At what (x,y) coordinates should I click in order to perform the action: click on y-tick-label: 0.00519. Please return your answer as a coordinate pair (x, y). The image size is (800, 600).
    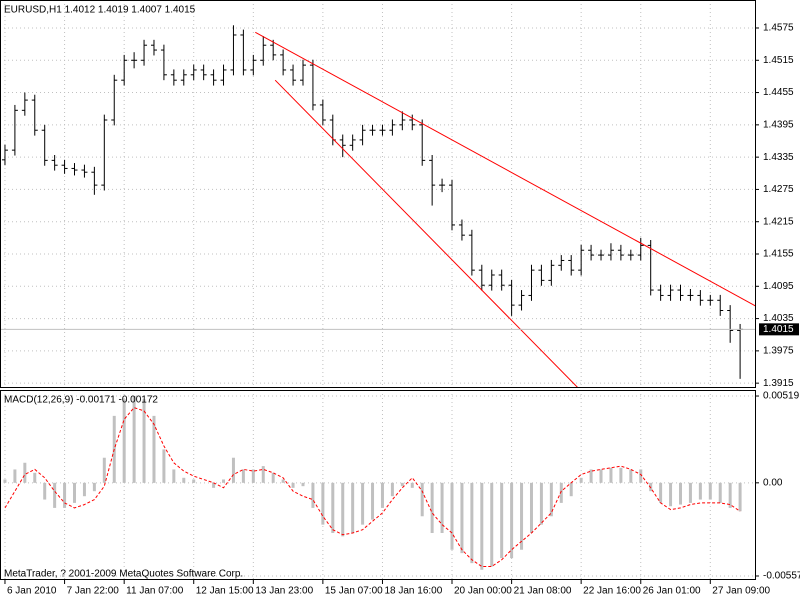
    Looking at the image, I should click on (781, 396).